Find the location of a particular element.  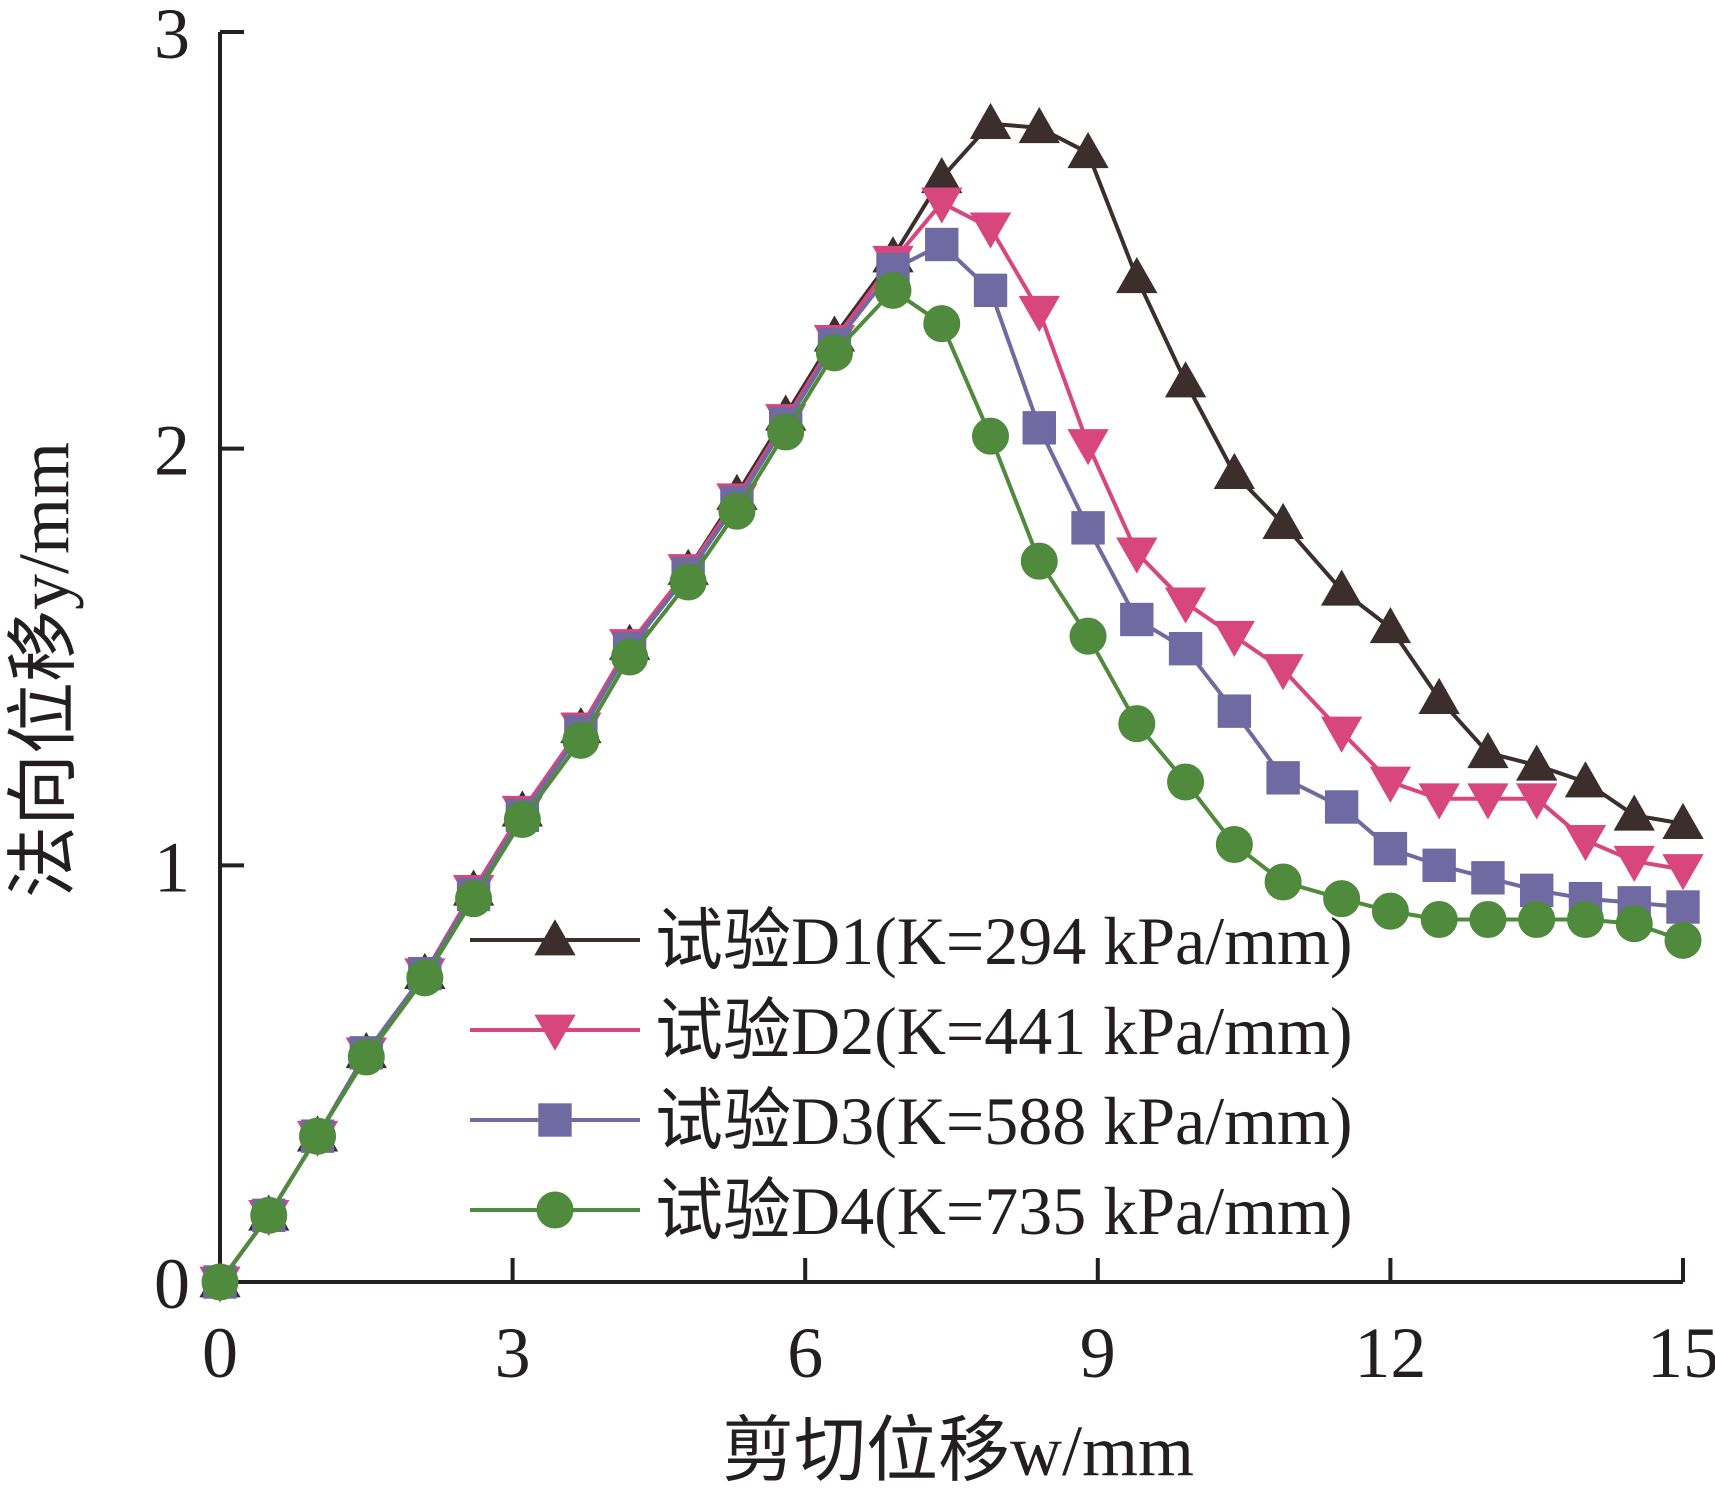

x-tick-label: 3 is located at coordinates (513, 1353).